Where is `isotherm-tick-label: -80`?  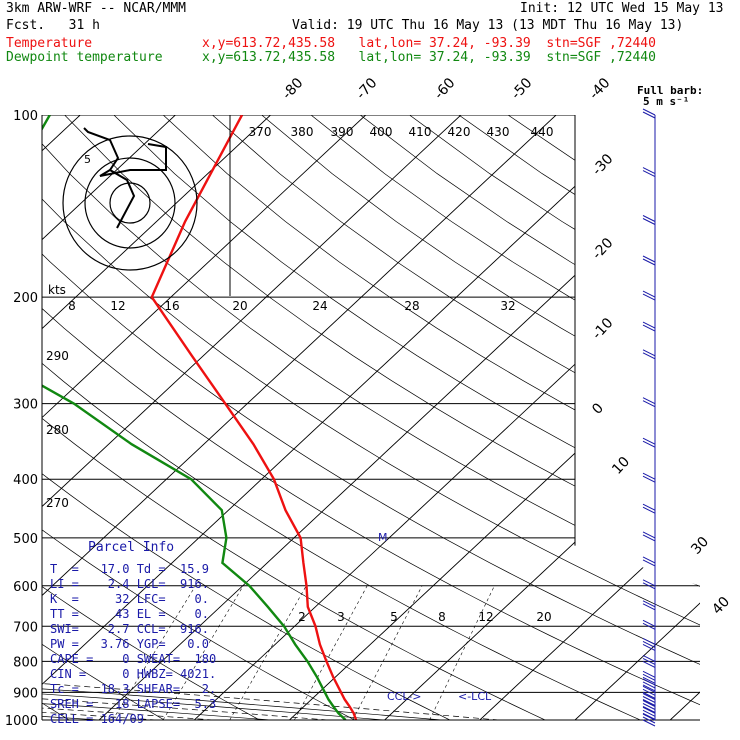 isotherm-tick-label: -80 is located at coordinates (292, 89).